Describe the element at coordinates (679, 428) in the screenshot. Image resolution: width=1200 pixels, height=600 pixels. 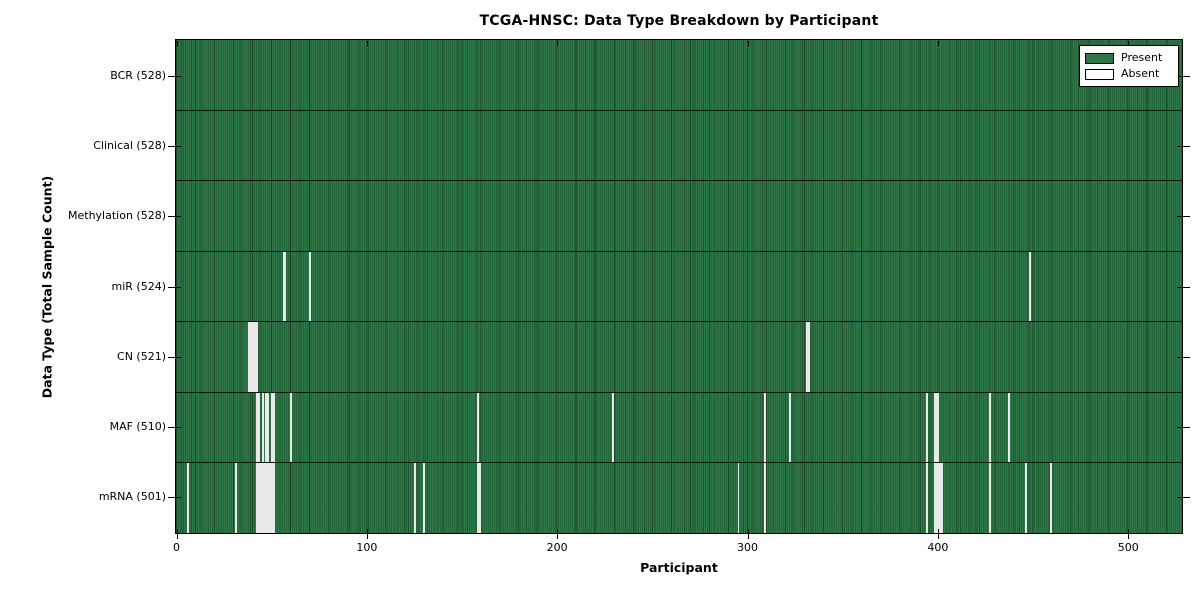
I see `heatmap-row-maf` at that location.